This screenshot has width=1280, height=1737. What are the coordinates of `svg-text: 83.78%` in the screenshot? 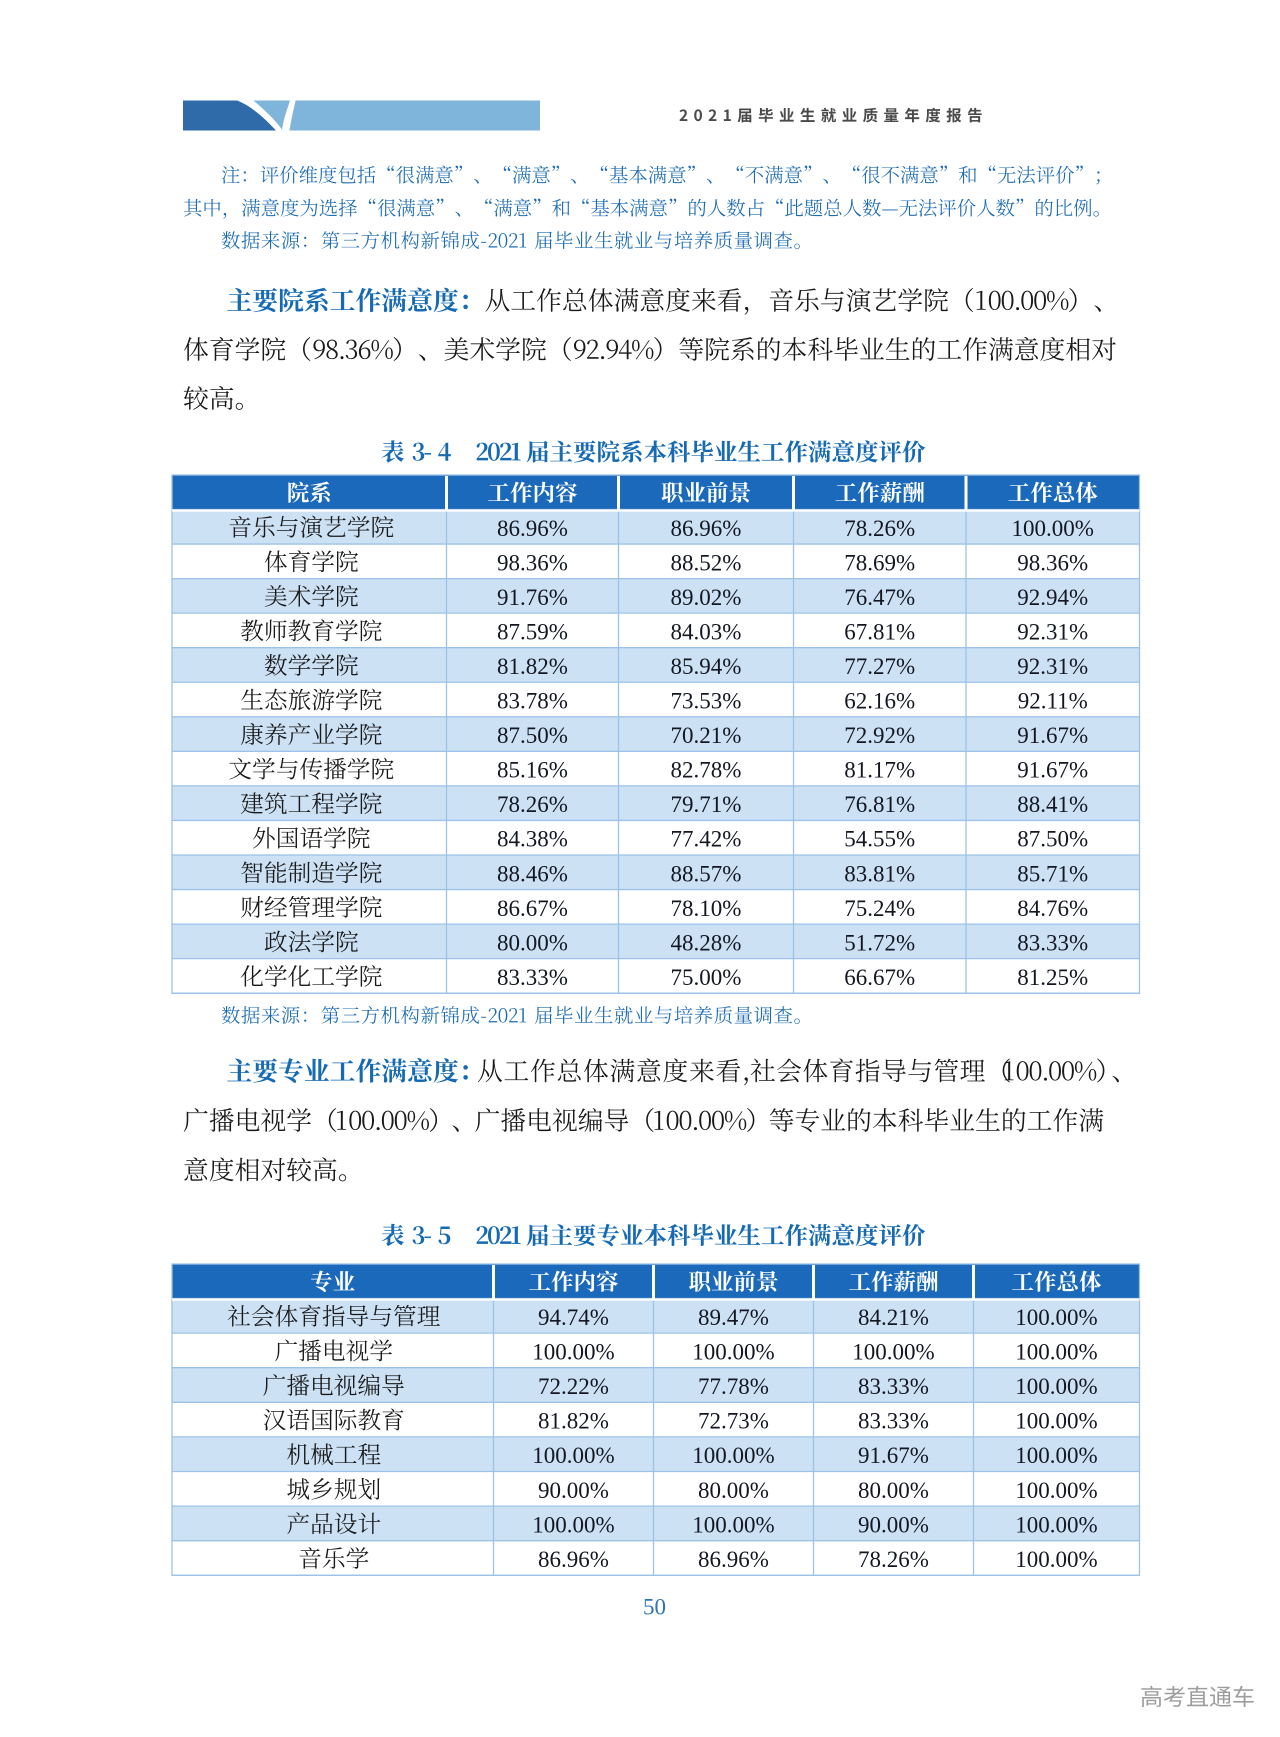 It's located at (532, 701).